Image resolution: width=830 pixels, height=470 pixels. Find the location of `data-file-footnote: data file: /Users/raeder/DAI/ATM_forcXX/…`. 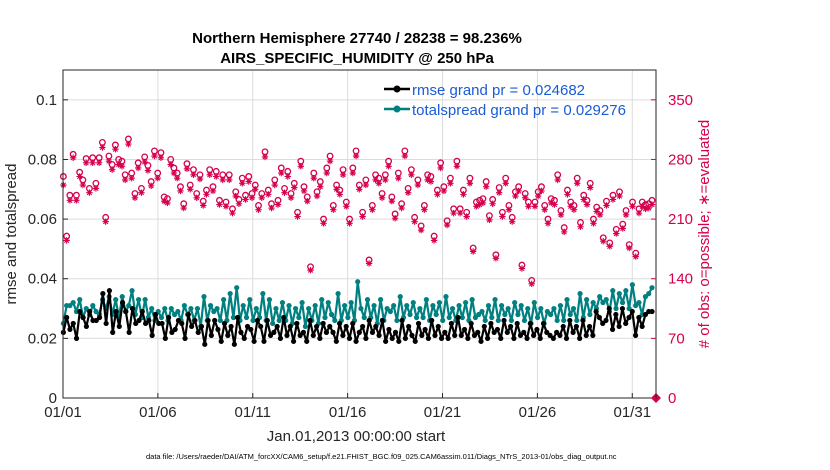

data-file-footnote: data file: /Users/raeder/DAI/ATM_forcXX/… is located at coordinates (381, 456).